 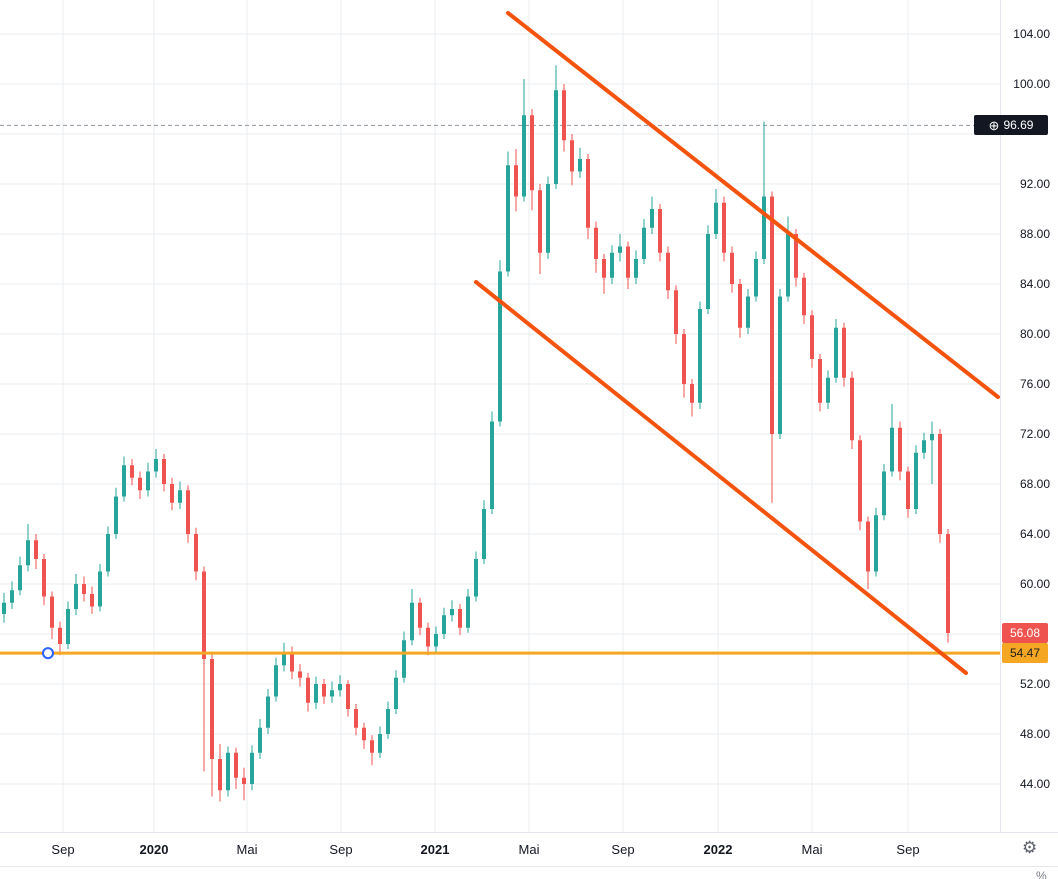 What do you see at coordinates (1034, 334) in the screenshot?
I see `price-tick-label: 80.00` at bounding box center [1034, 334].